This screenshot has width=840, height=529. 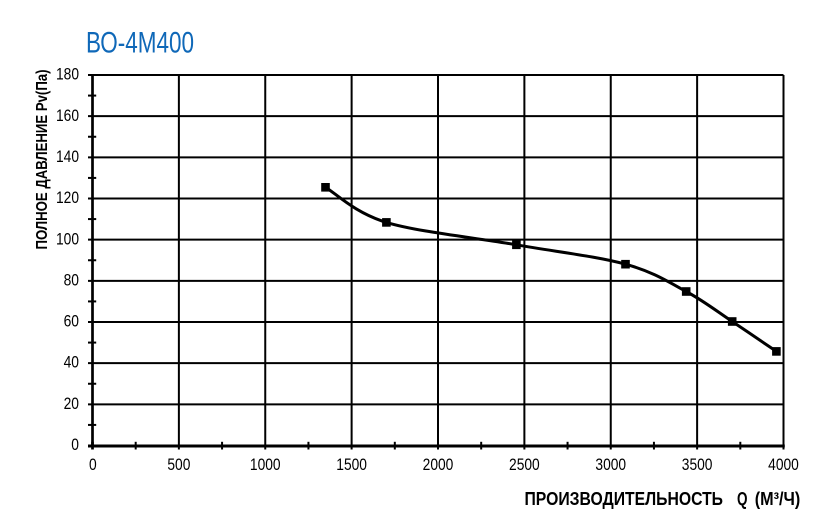 What do you see at coordinates (438, 465) in the screenshot?
I see `svg-text: 2000` at bounding box center [438, 465].